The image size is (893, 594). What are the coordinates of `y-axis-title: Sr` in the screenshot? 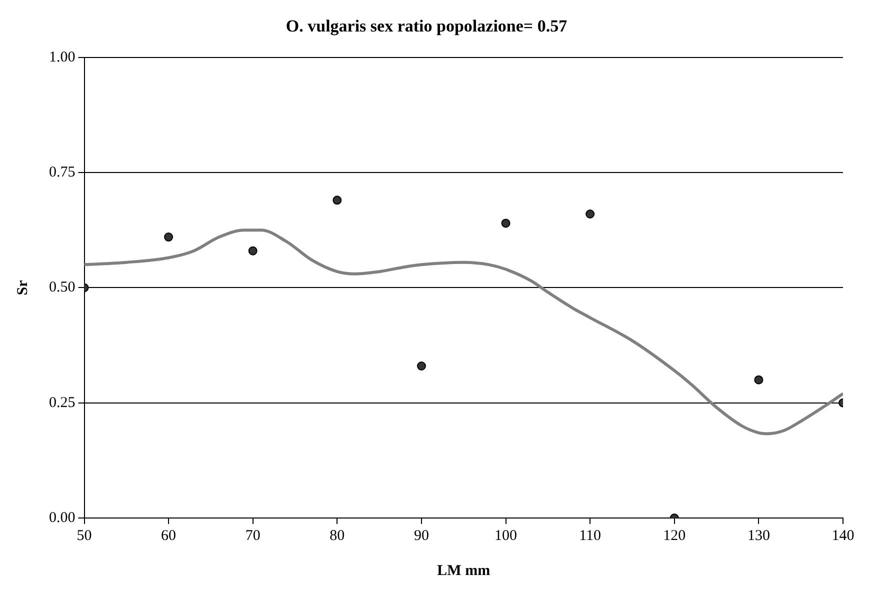 It's located at (22, 288).